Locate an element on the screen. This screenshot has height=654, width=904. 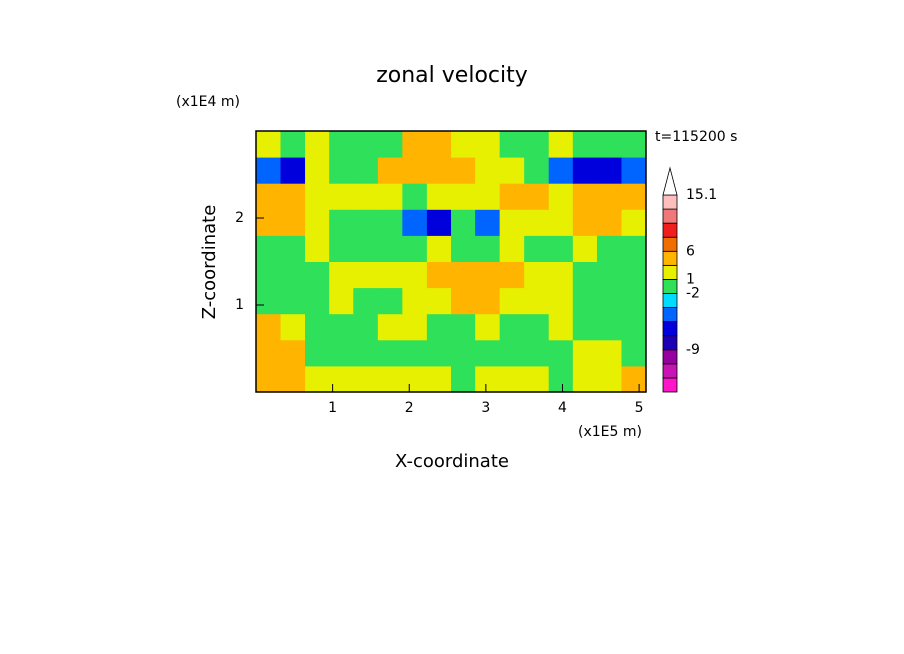
colorbar-label: 15.1 is located at coordinates (701, 195).